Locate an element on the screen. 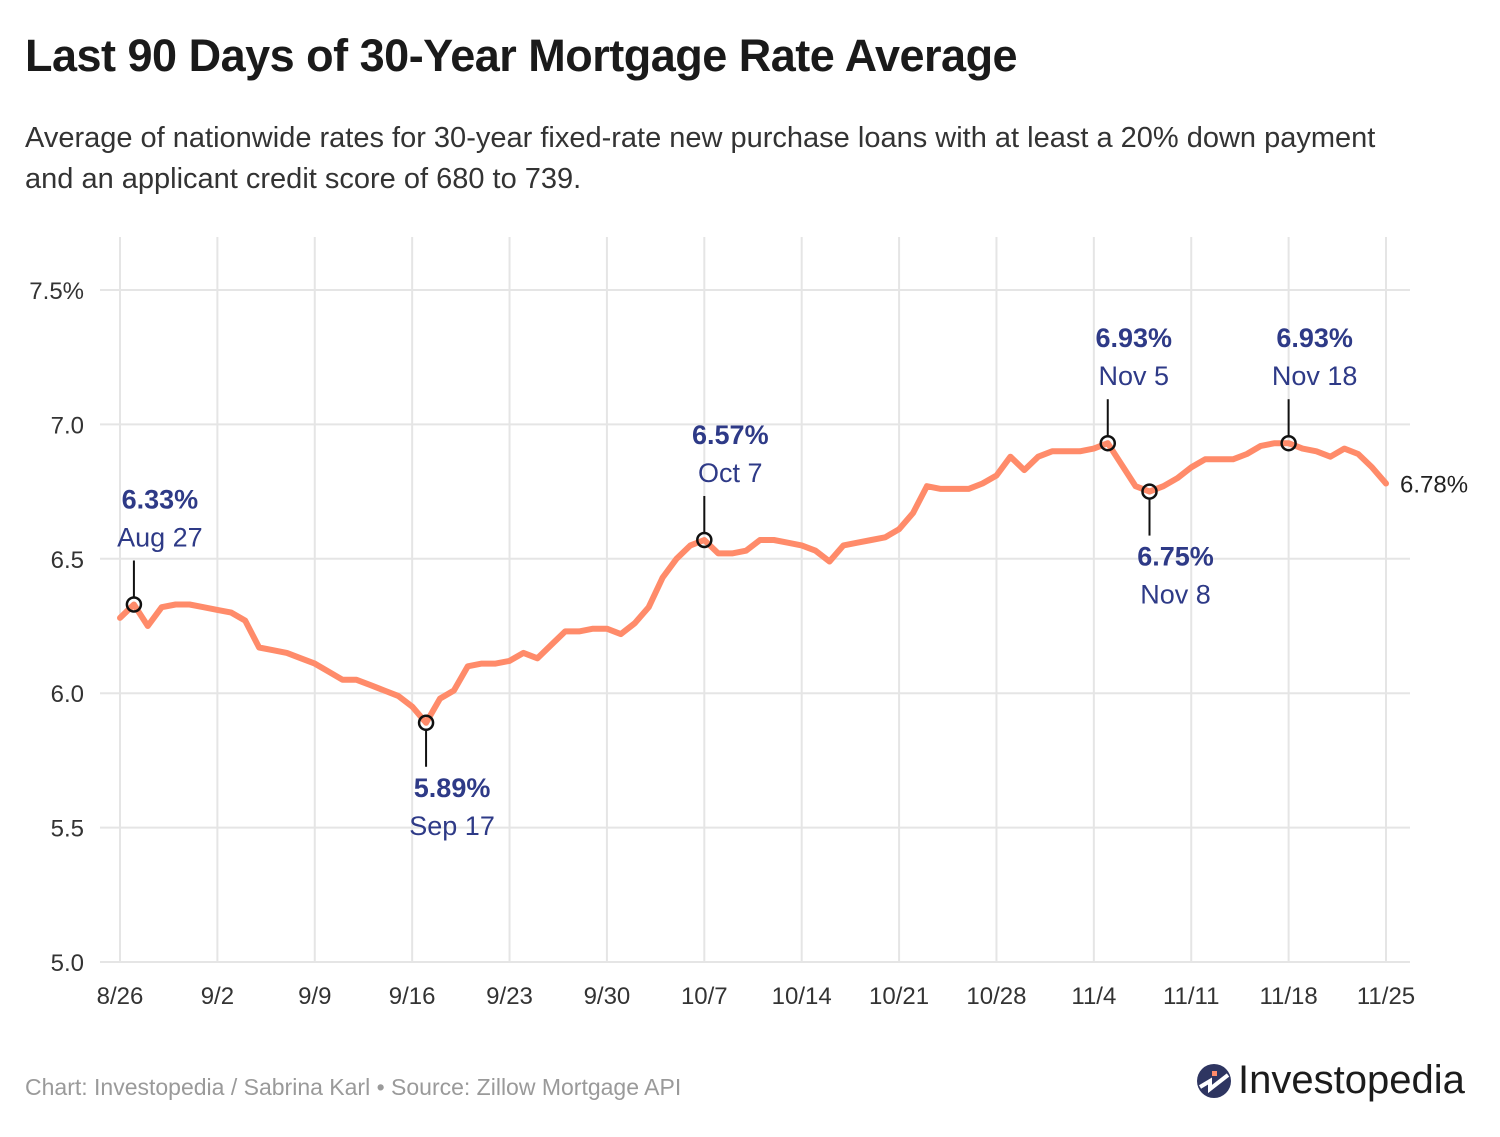 The image size is (1500, 1137). annotation-date: Aug 27 is located at coordinates (160, 537).